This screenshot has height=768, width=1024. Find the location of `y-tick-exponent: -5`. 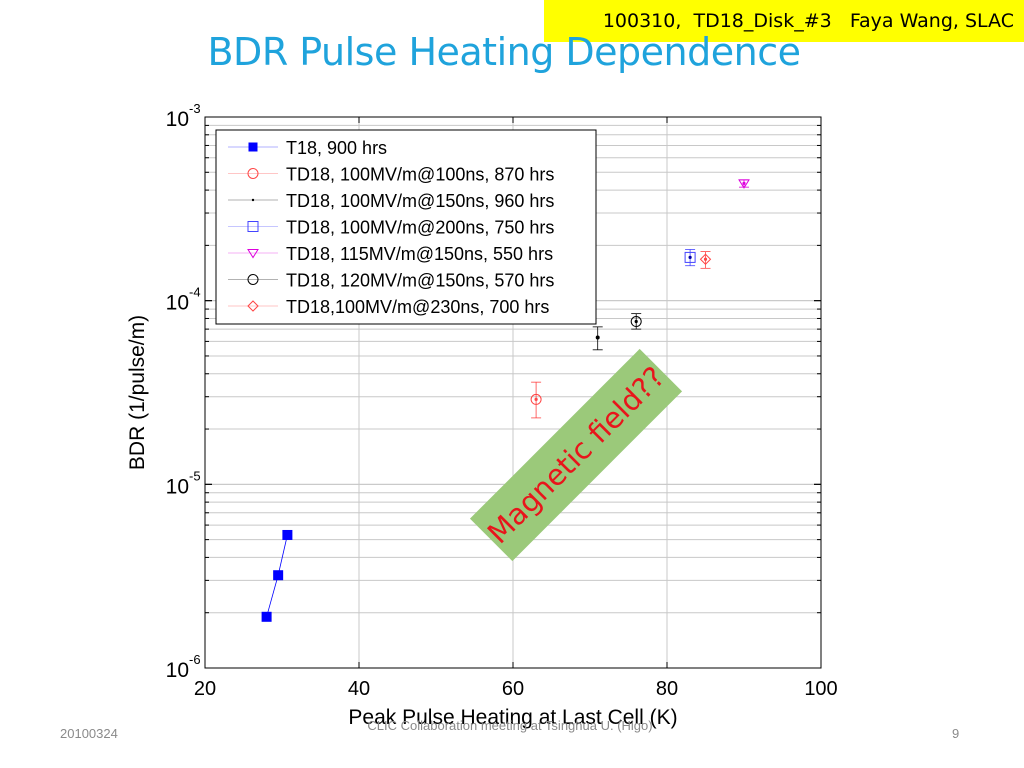

y-tick-exponent: -5 is located at coordinates (195, 475).